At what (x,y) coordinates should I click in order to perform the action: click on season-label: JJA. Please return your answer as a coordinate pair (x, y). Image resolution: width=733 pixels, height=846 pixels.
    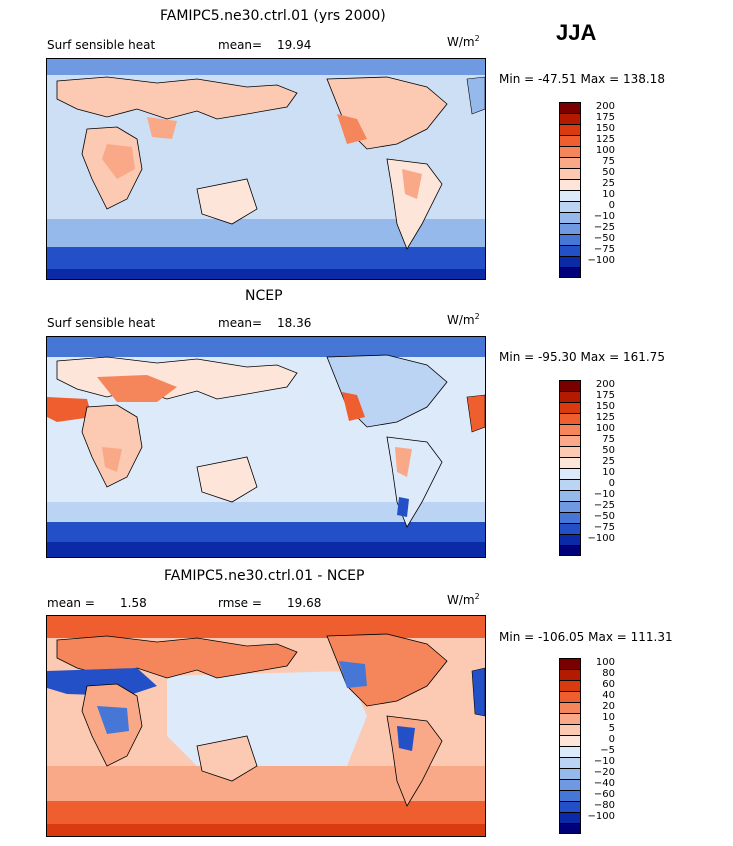
    Looking at the image, I should click on (576, 32).